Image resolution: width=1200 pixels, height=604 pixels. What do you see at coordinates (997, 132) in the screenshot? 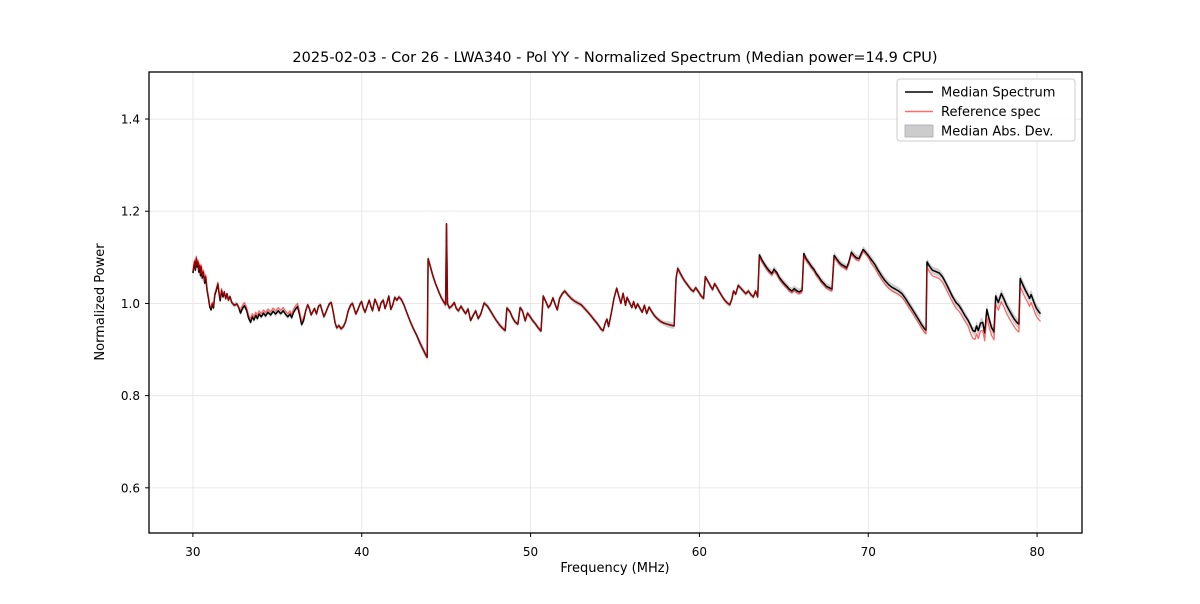
I see `legend-label-mad: Median Abs. Dev.` at bounding box center [997, 132].